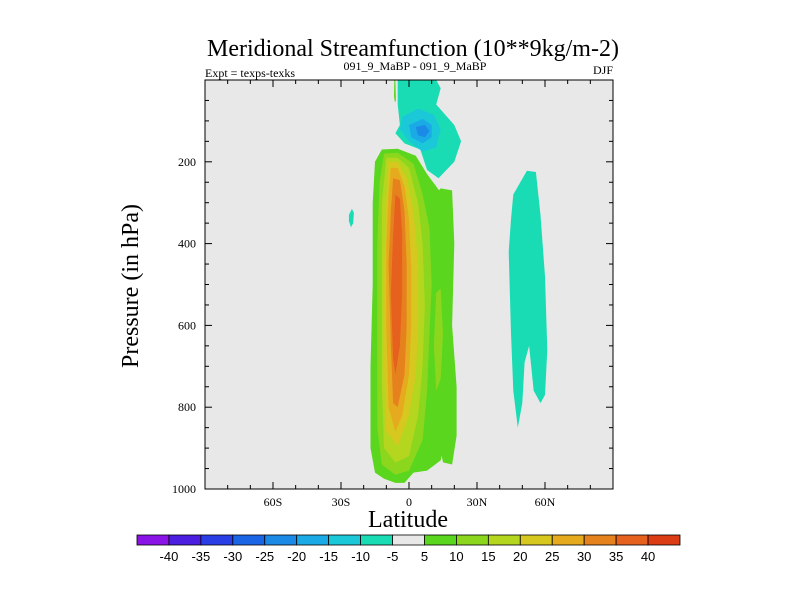 The height and width of the screenshot is (600, 800). I want to click on contour-small-green-top, so click(395, 91).